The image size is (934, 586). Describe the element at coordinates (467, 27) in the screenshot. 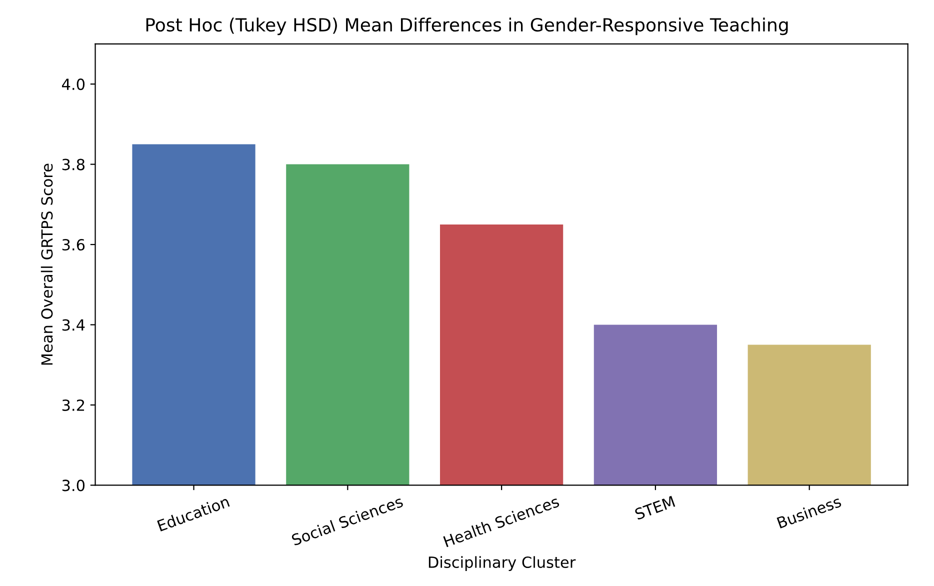

I see `chart-title: Post Hoc (Tukey HSD) Mean Differences in Gender-Responsive Teaching` at that location.